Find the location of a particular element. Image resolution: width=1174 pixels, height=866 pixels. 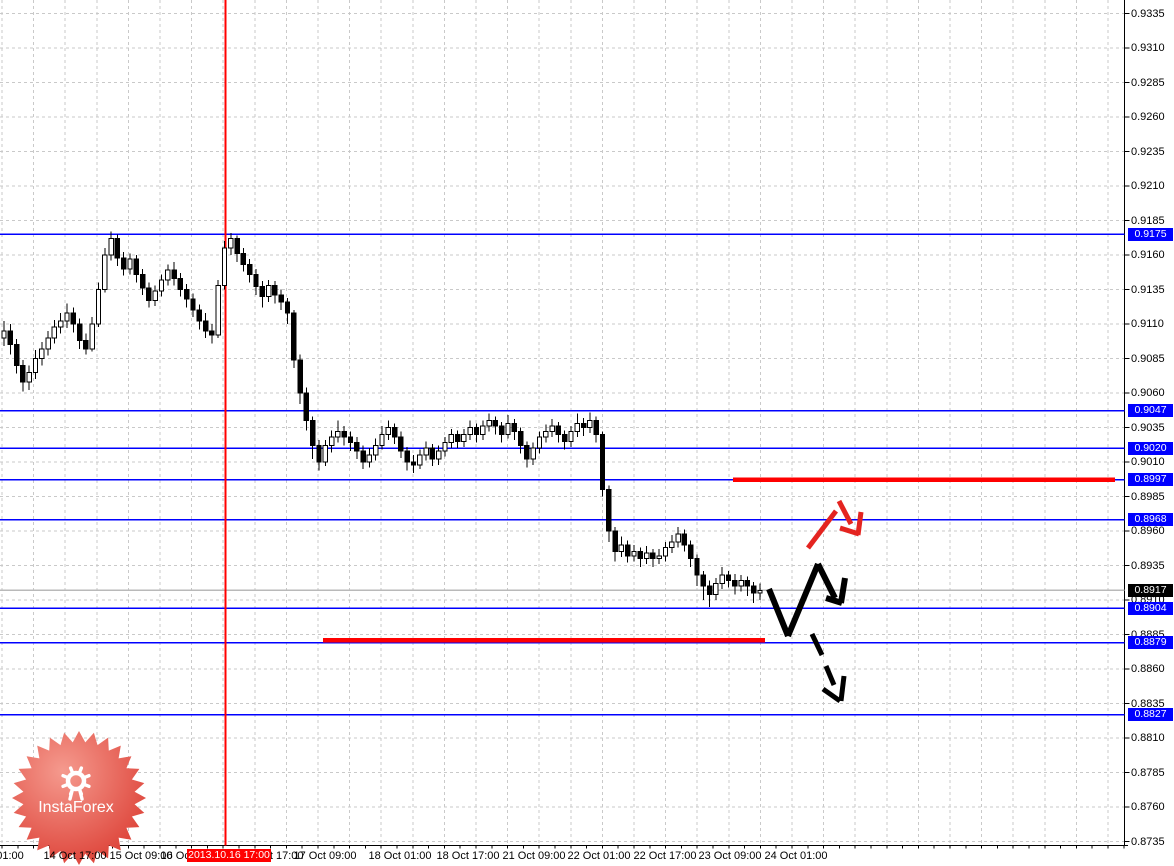

time-tick-label: 24 Oct 01:00 is located at coordinates (796, 856).